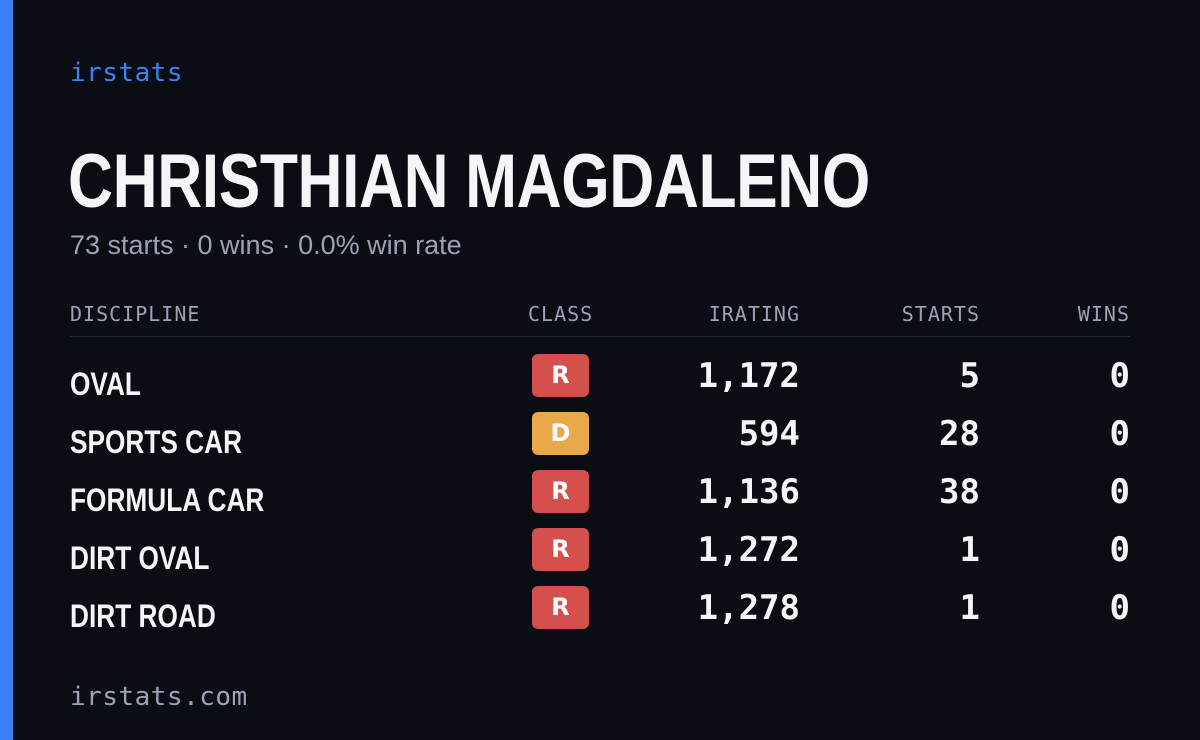 This screenshot has height=740, width=1200. What do you see at coordinates (959, 492) in the screenshot?
I see `row-starts: 38` at bounding box center [959, 492].